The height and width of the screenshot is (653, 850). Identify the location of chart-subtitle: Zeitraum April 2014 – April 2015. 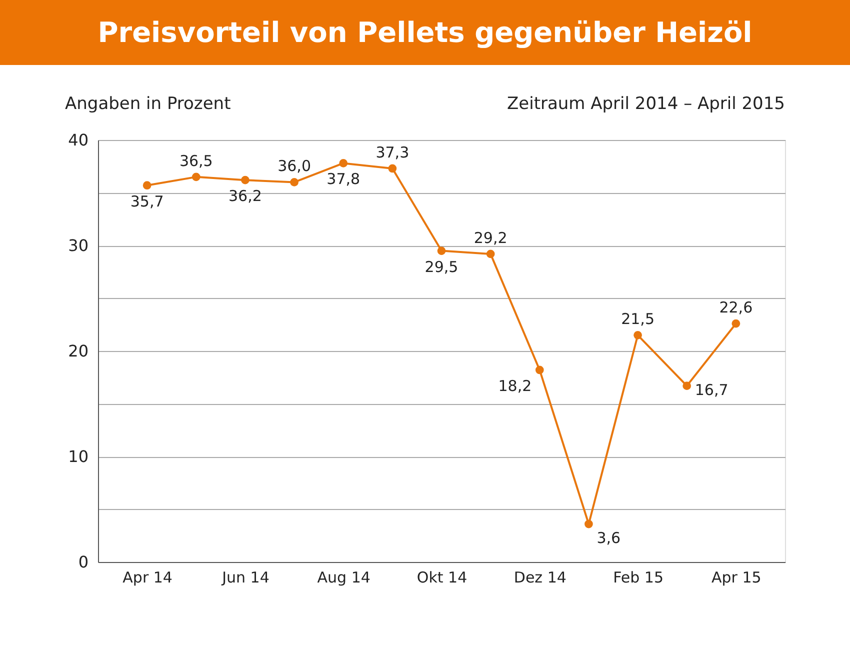
(646, 104).